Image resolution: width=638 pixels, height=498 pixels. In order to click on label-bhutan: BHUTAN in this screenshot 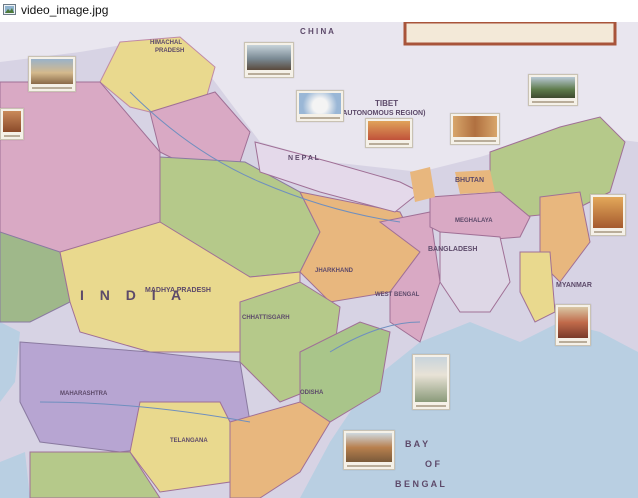, I will do `click(469, 180)`.